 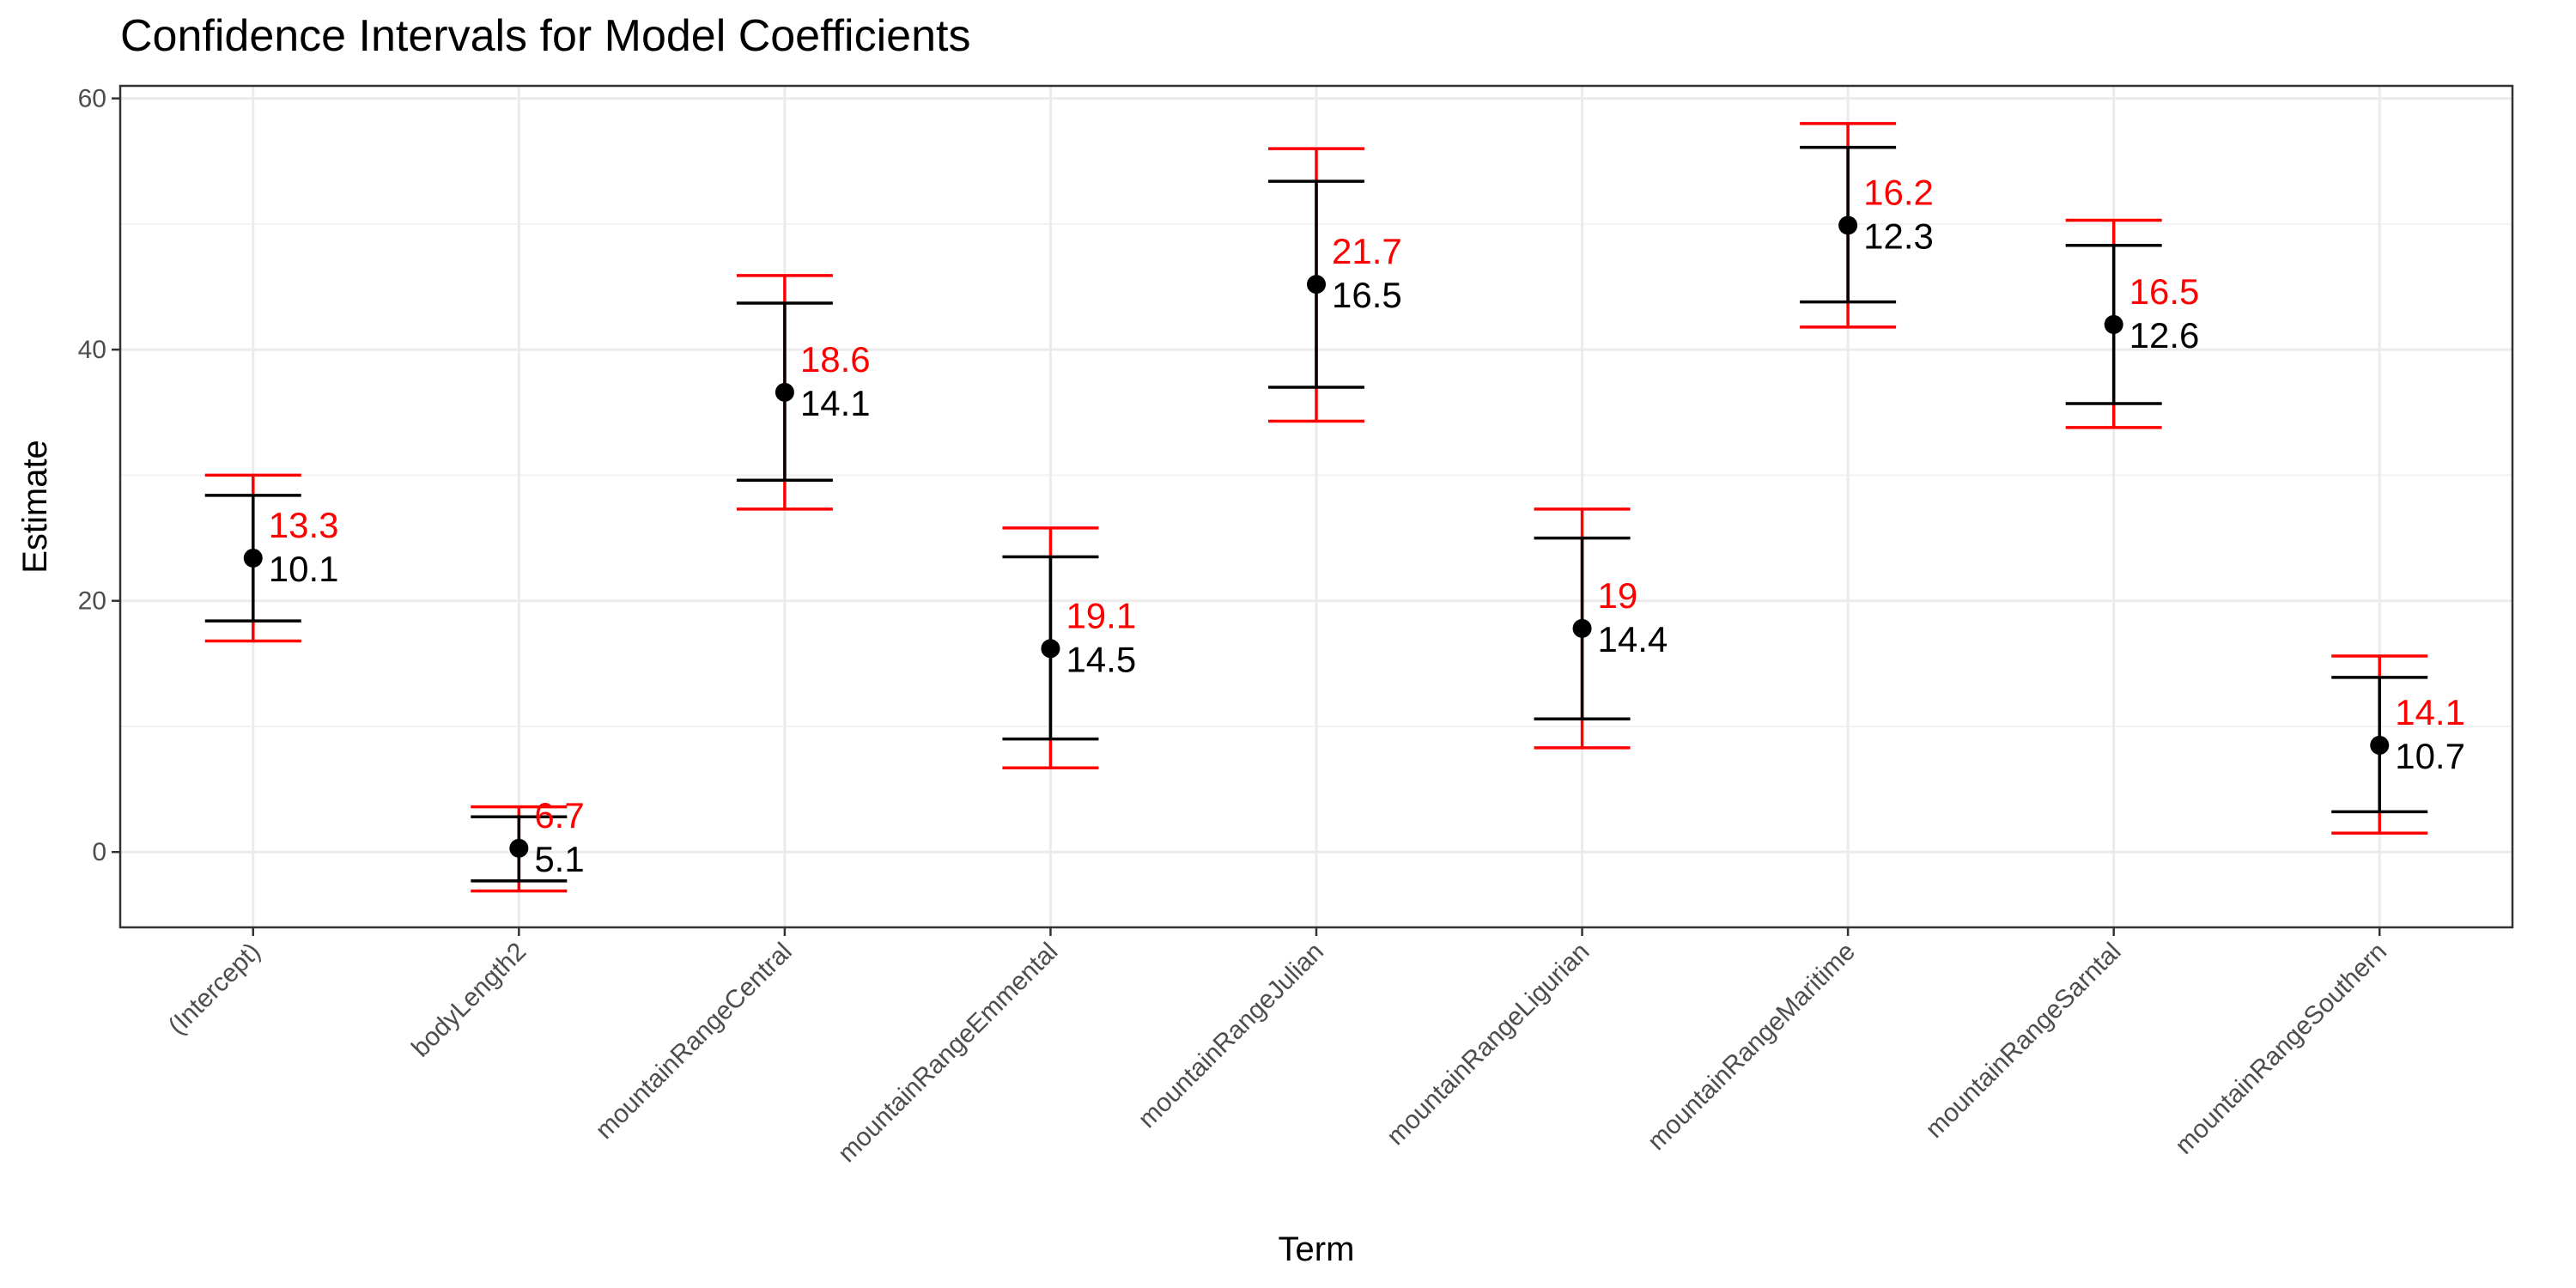 What do you see at coordinates (1752, 1047) in the screenshot?
I see `x-tick-label: mountainRangeMaritime` at bounding box center [1752, 1047].